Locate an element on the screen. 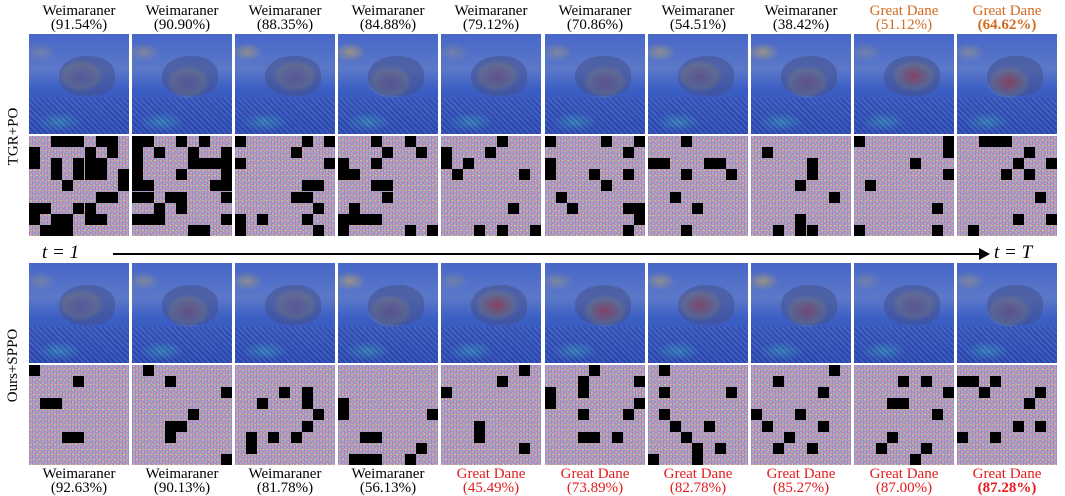  bottom-prediction-label-1: Weimaraner (92.63%) is located at coordinates (79, 481).